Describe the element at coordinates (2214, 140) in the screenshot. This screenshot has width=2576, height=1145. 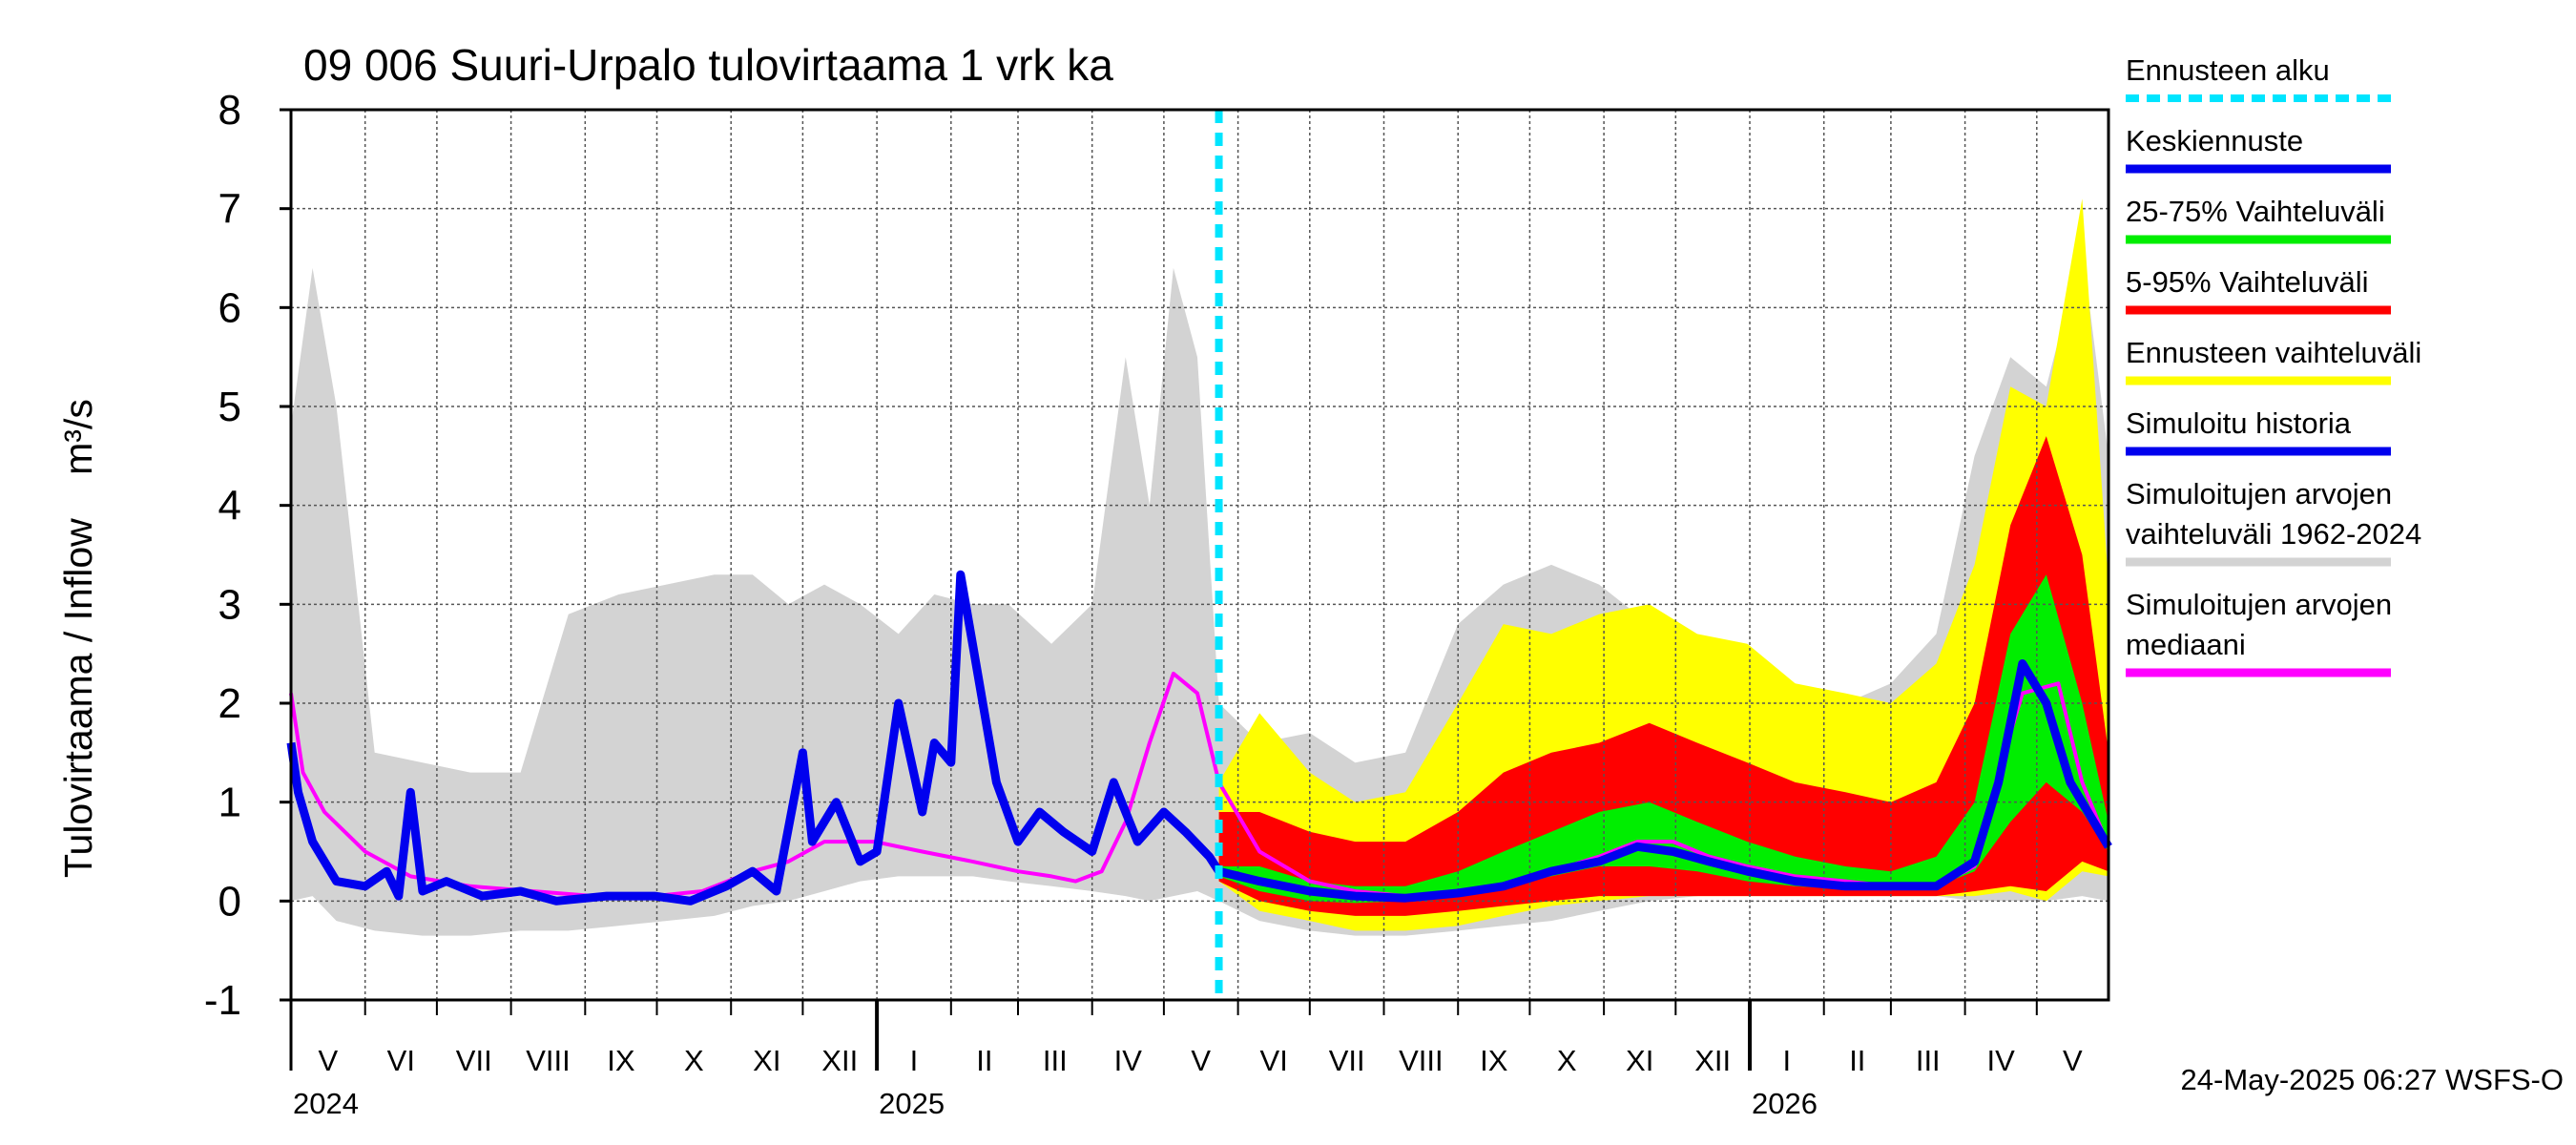
I see `legend-label: Keskiennuste` at that location.